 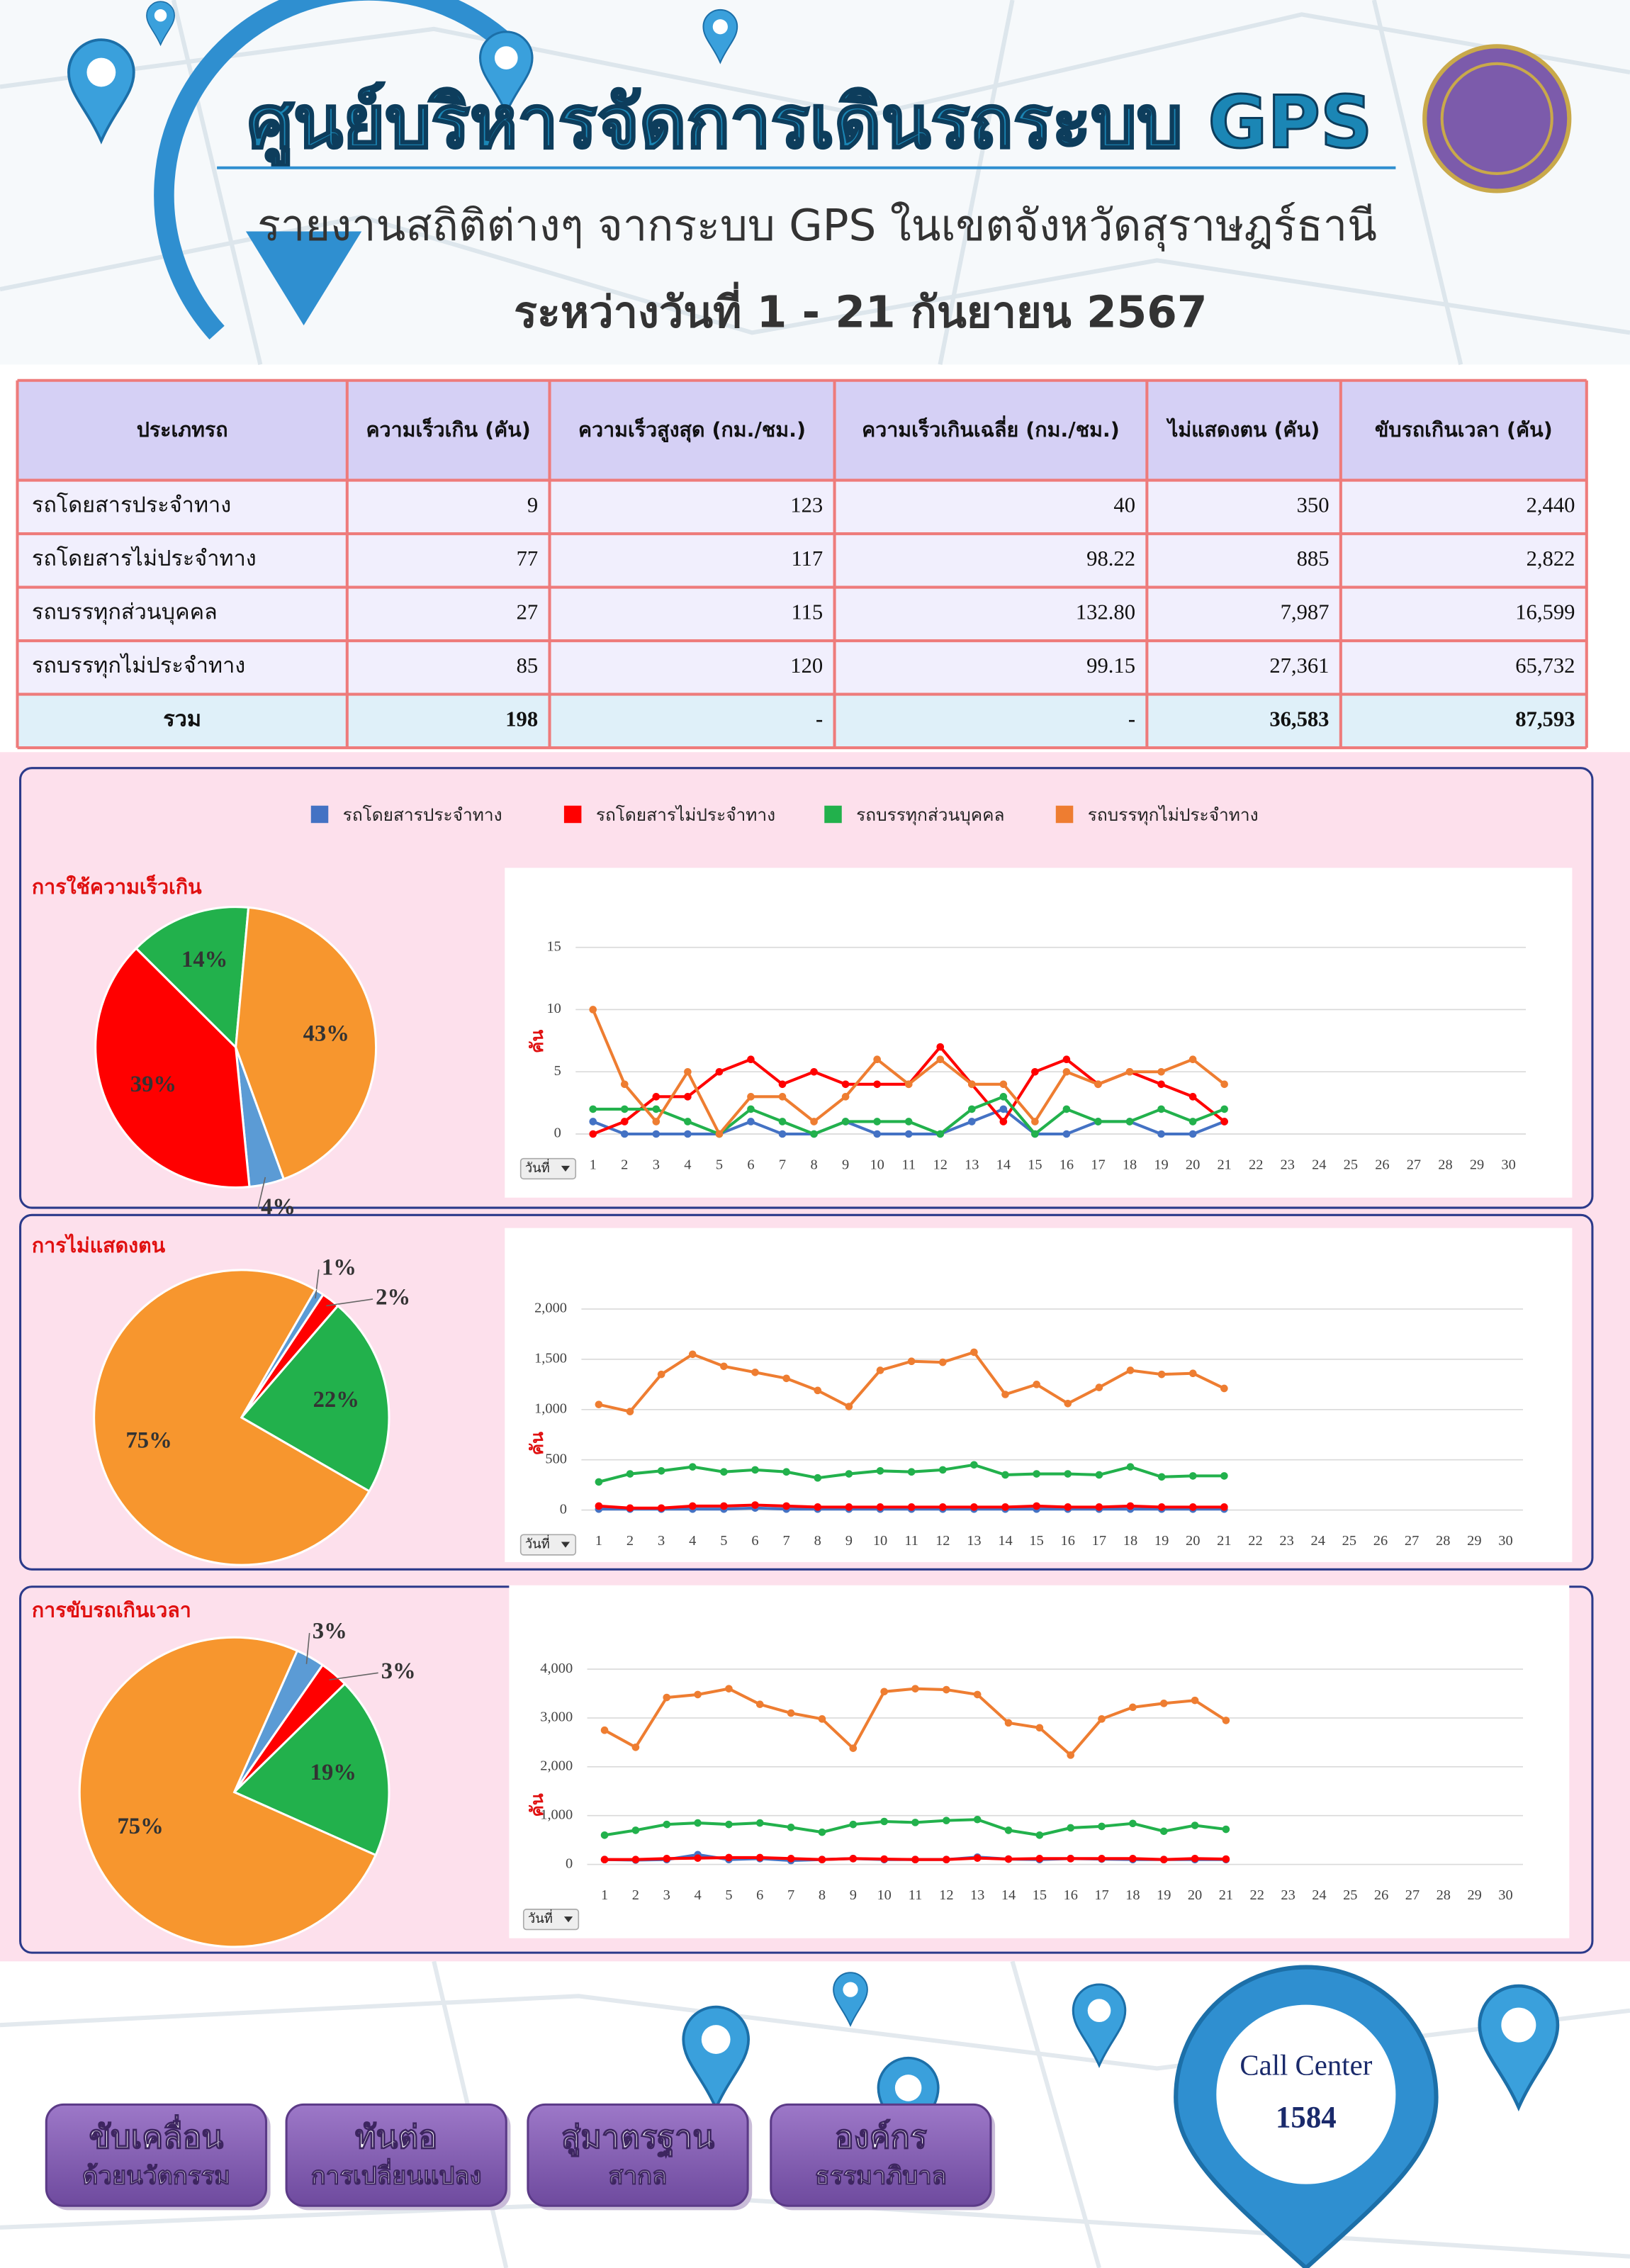 What do you see at coordinates (528, 665) in the screenshot?
I see `table-cell: 85` at bounding box center [528, 665].